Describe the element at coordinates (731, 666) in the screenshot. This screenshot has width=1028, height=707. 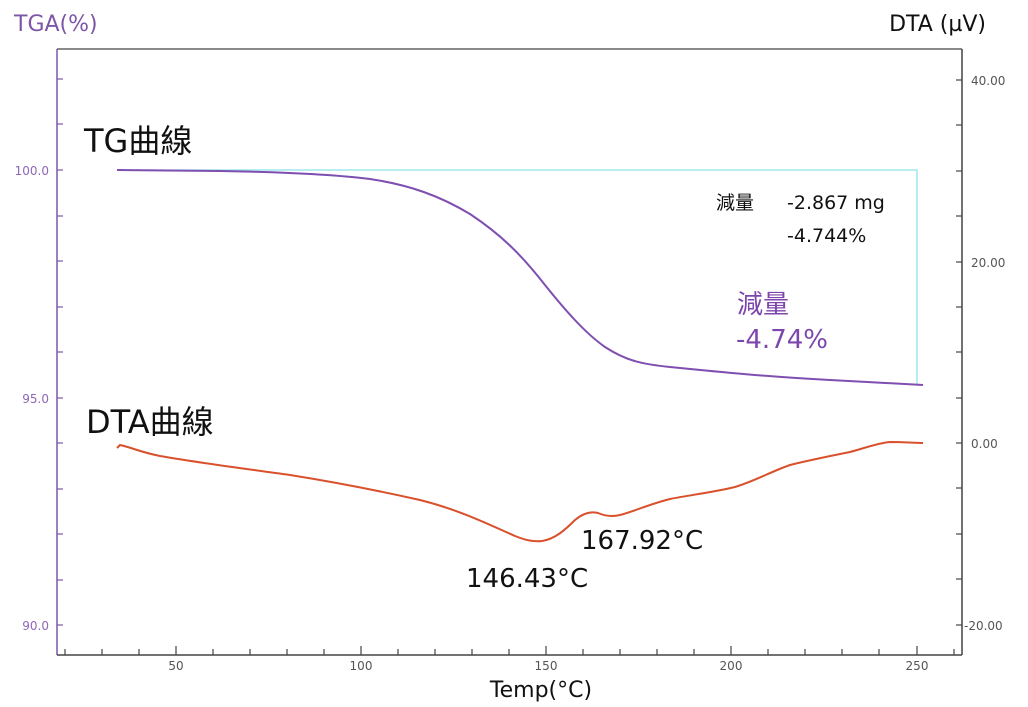
I see `x-tick-200: 200` at that location.